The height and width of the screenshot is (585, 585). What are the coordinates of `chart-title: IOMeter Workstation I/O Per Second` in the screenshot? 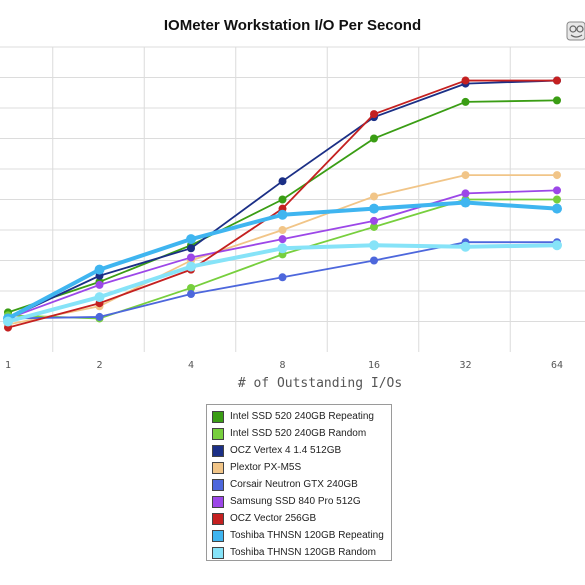 It's located at (292, 25).